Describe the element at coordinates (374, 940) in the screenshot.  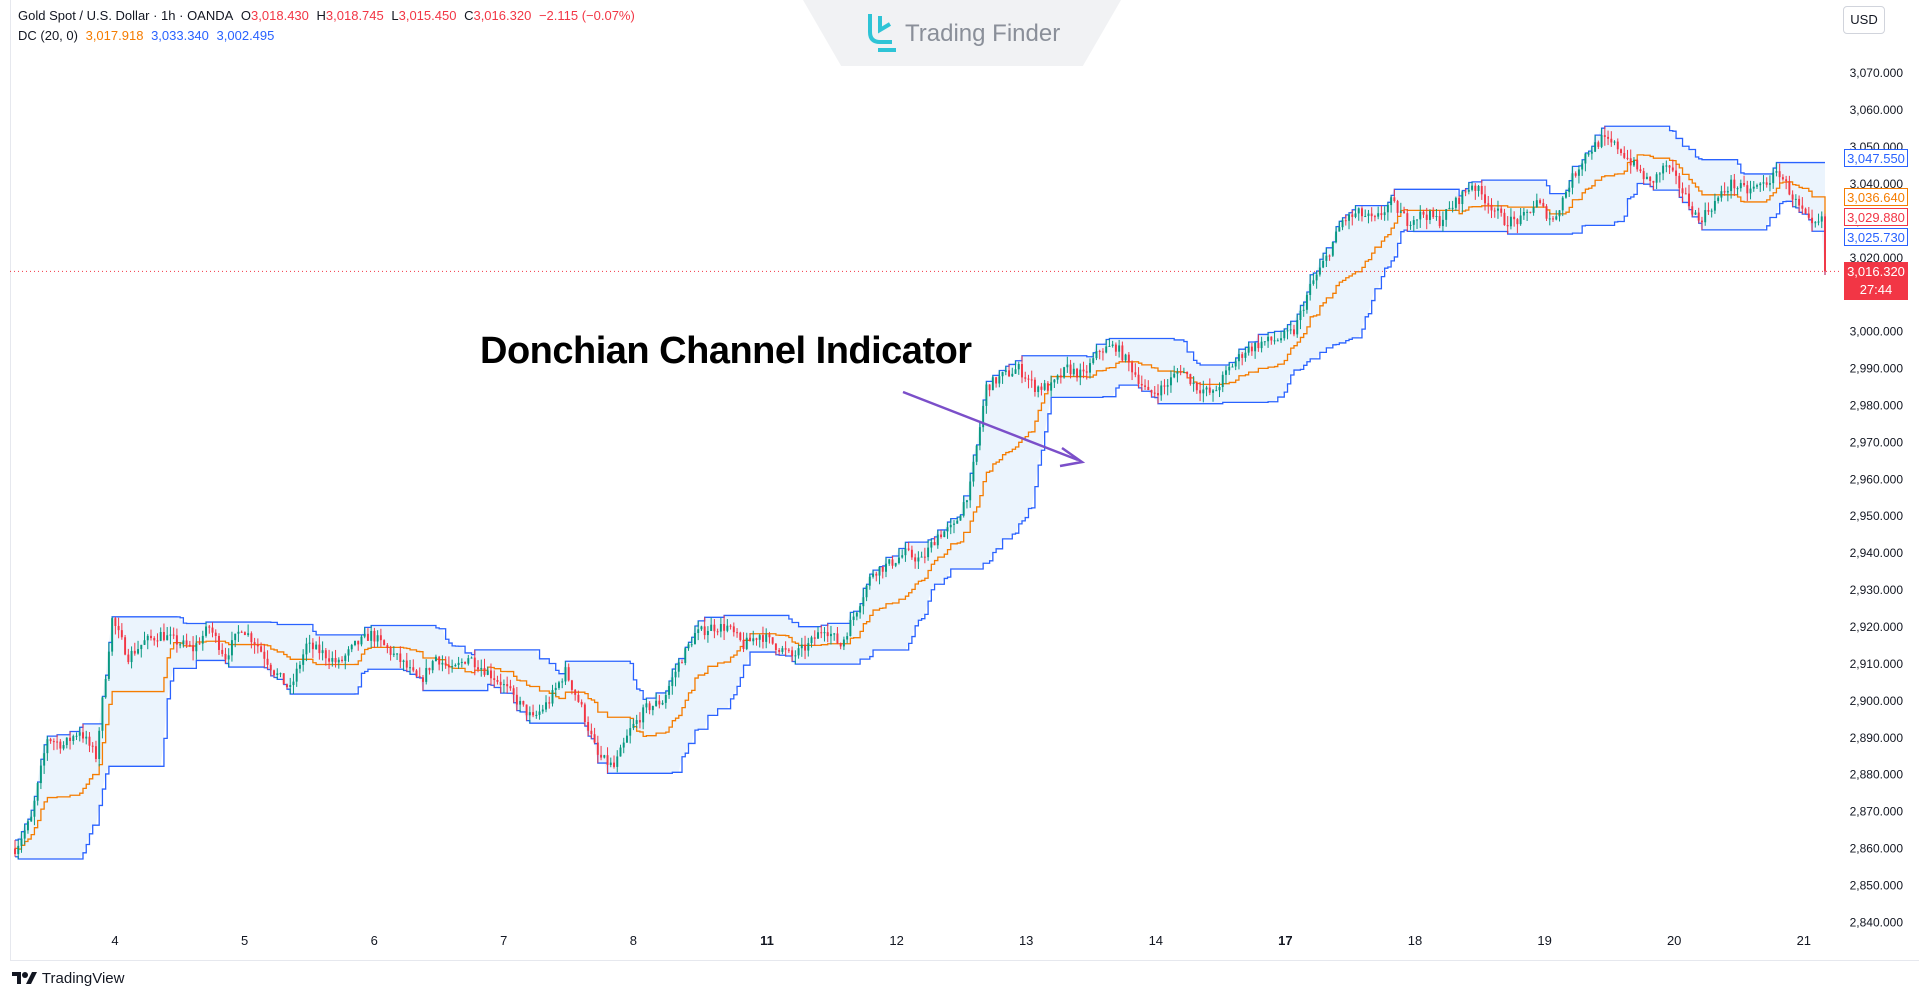
I see `x-tick-label: 6` at that location.